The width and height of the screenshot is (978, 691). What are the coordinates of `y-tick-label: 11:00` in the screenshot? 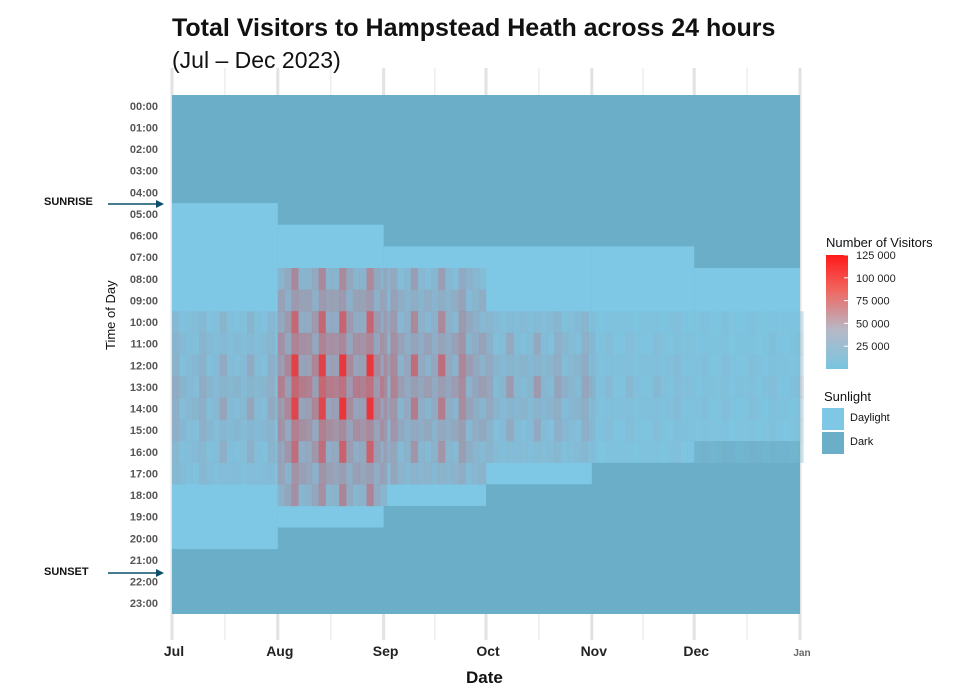 It's located at (144, 345).